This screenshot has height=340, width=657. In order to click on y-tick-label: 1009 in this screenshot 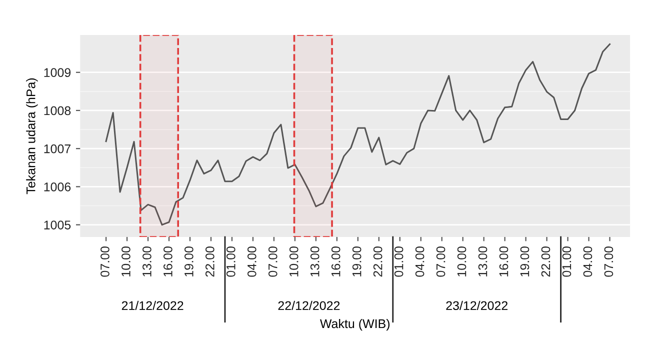, I will do `click(57, 73)`.